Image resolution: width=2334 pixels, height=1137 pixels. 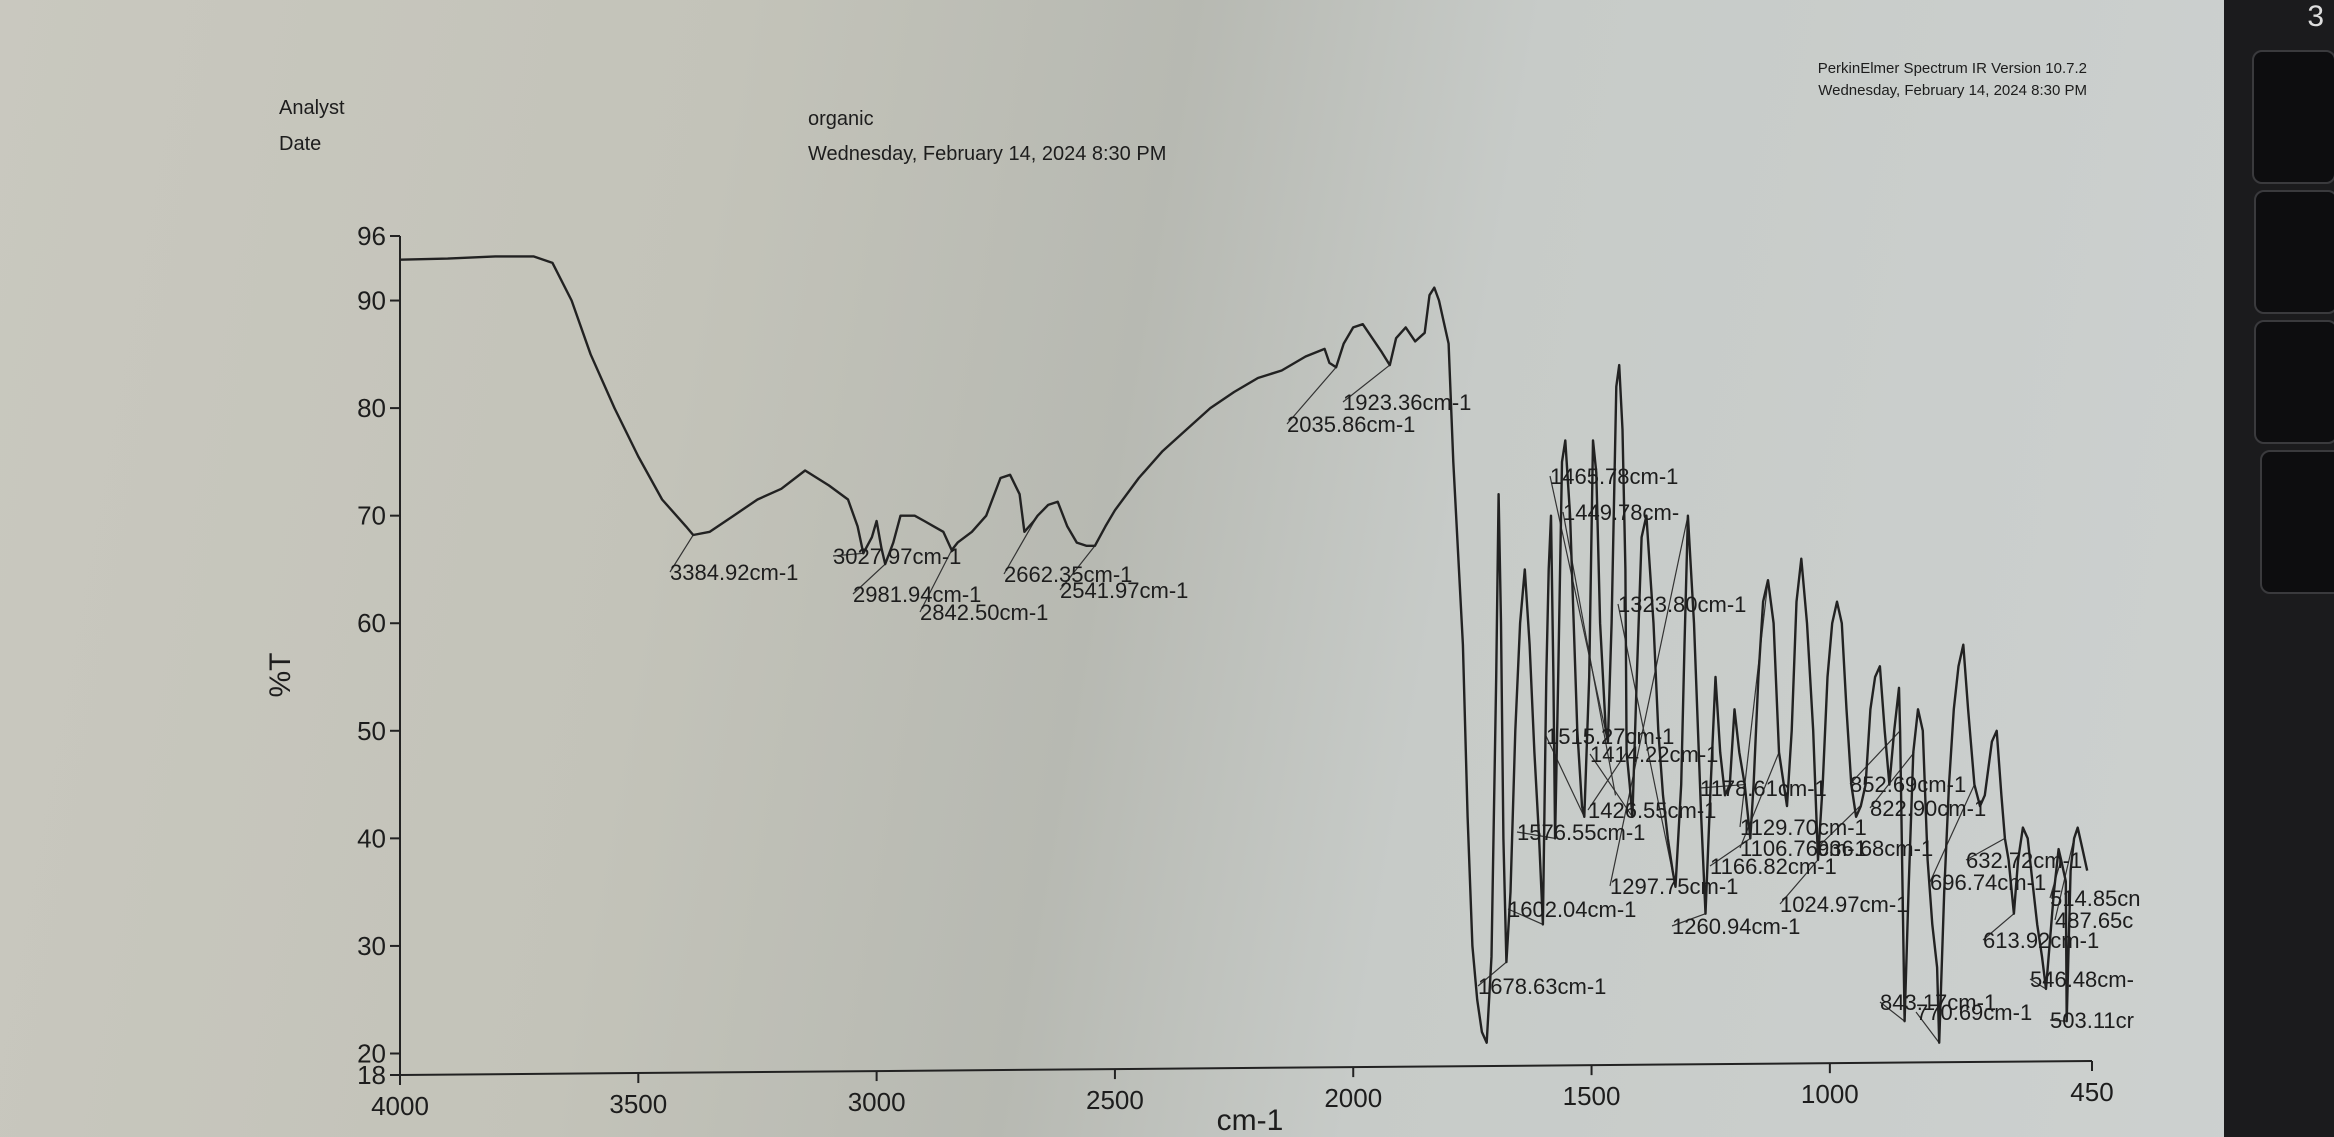 I want to click on peak-label: 936.68cm-1, so click(x=1875, y=848).